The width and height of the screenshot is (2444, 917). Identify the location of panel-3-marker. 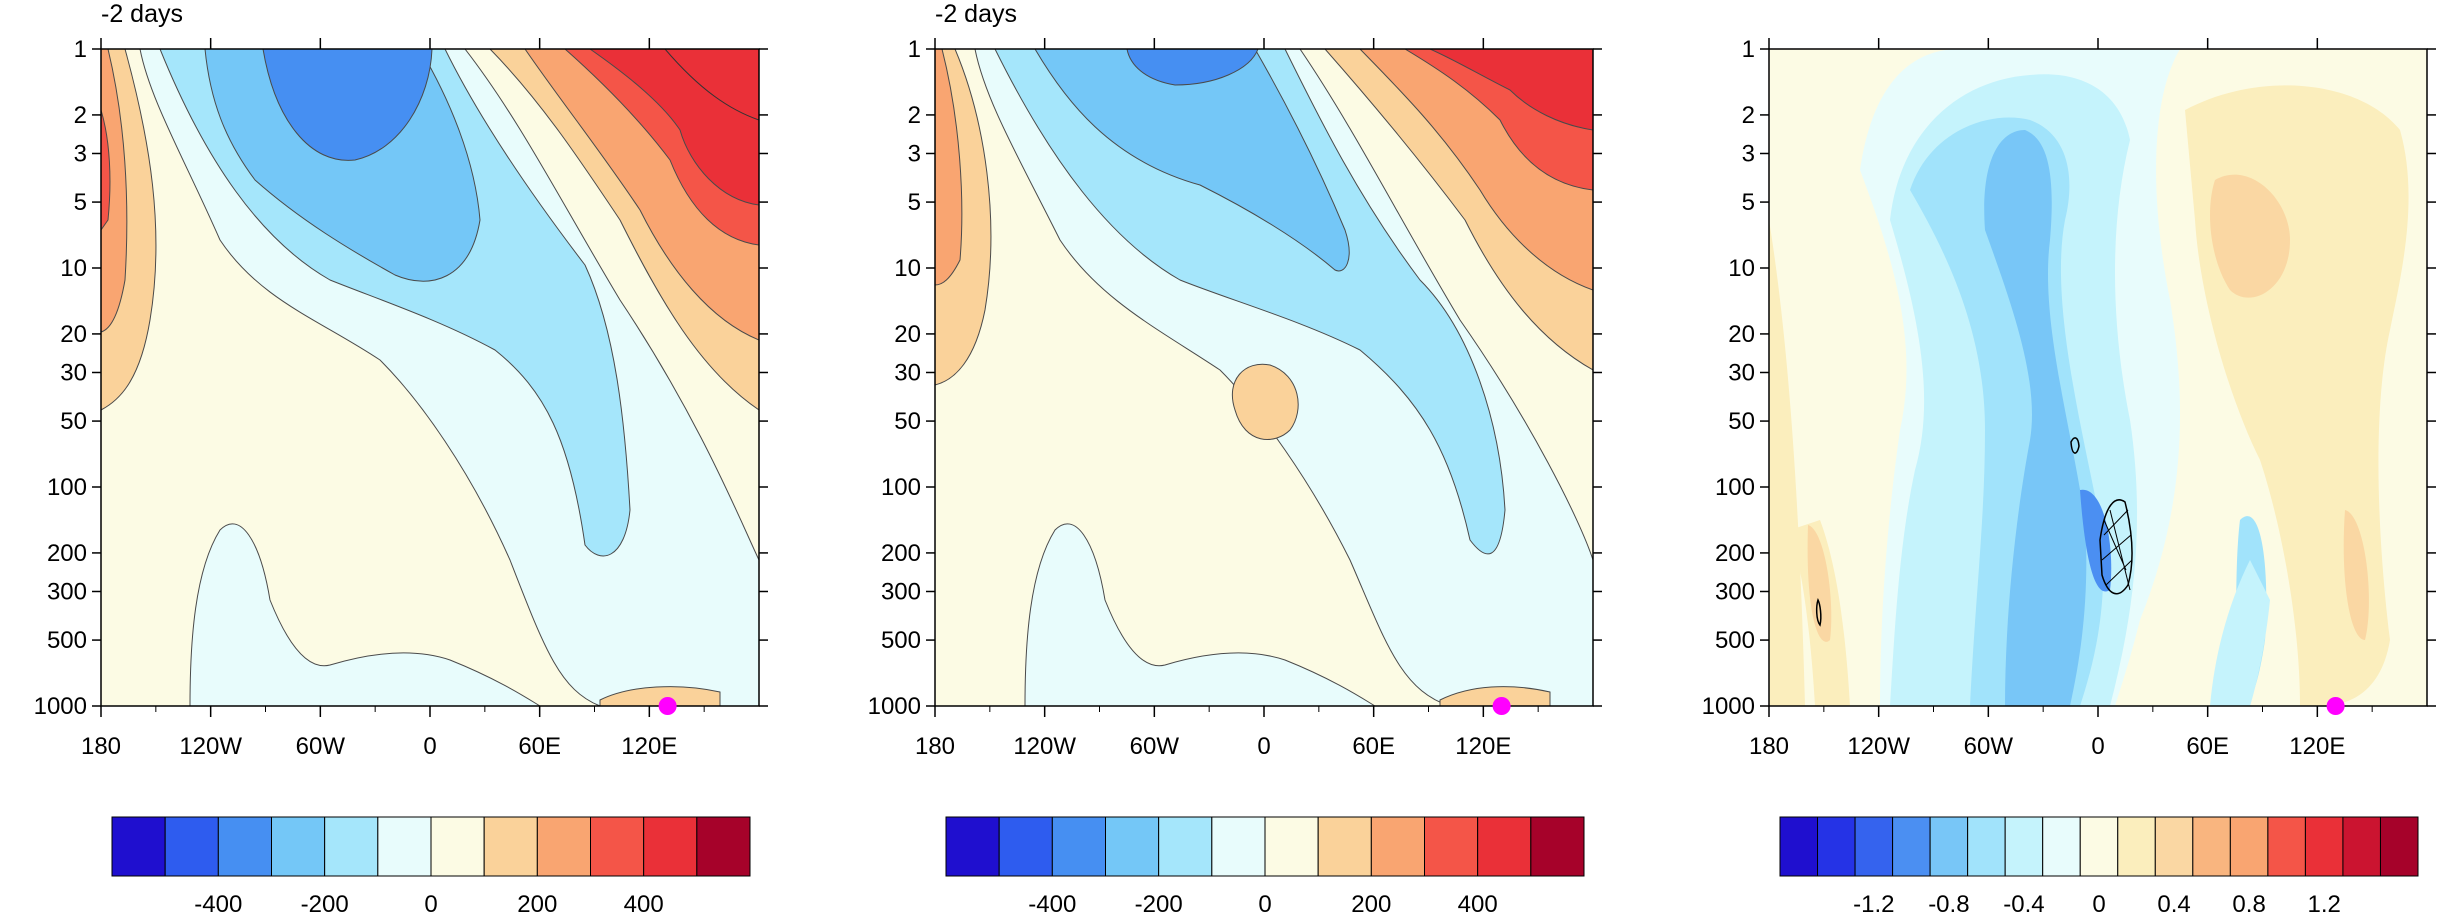
(2335, 706).